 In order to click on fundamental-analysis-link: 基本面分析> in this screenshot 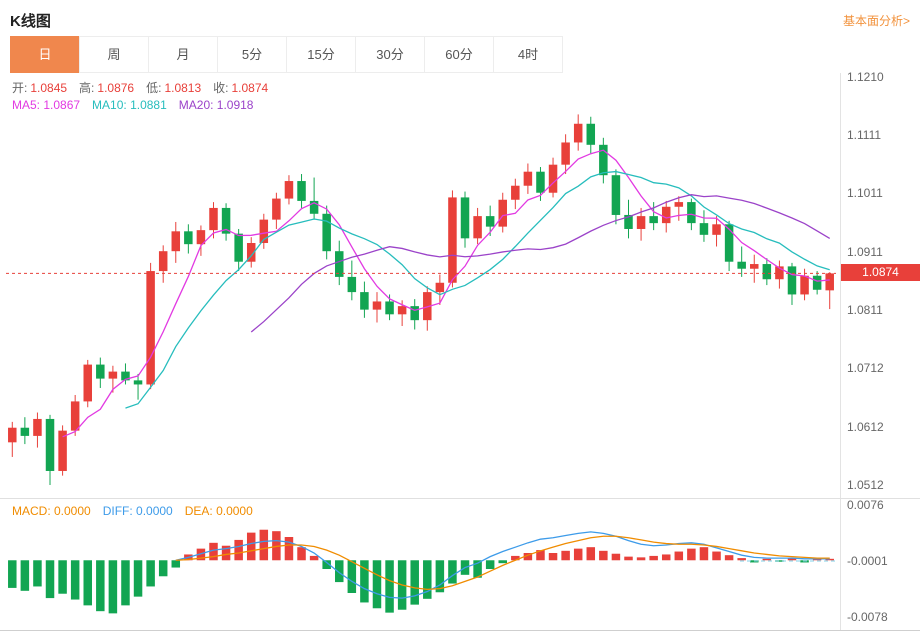, I will do `click(876, 20)`.